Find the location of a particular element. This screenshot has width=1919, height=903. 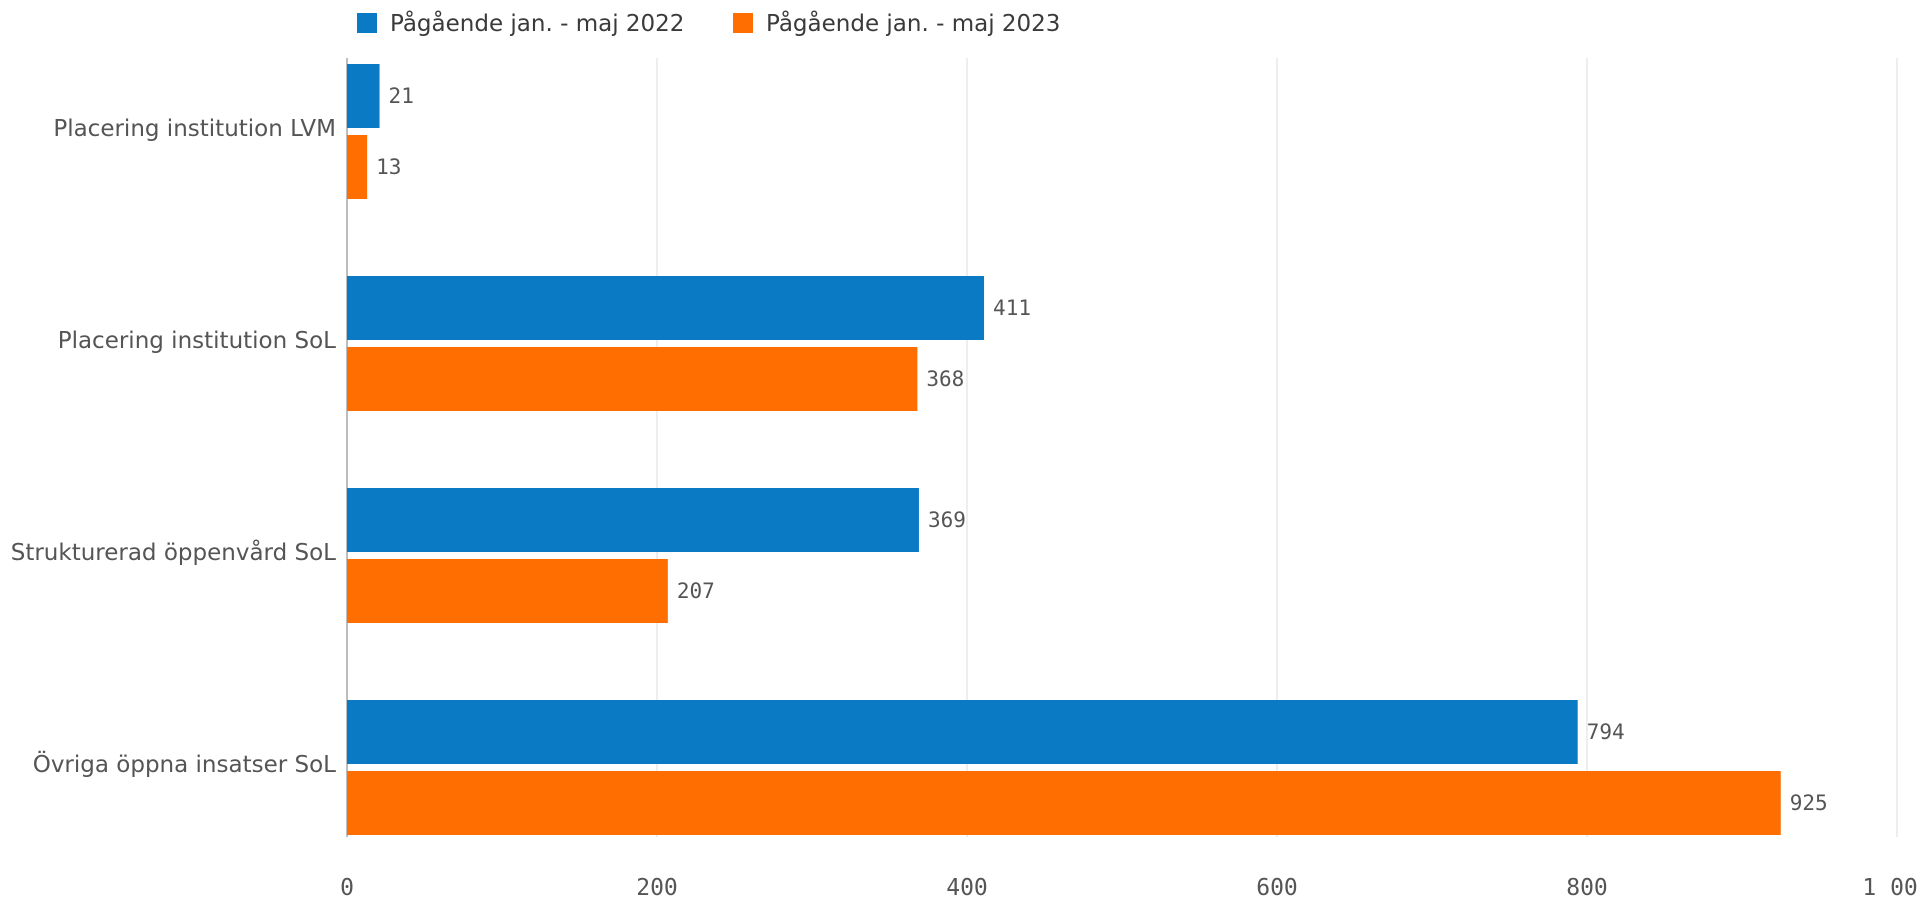

data-label: 925 is located at coordinates (1809, 803).